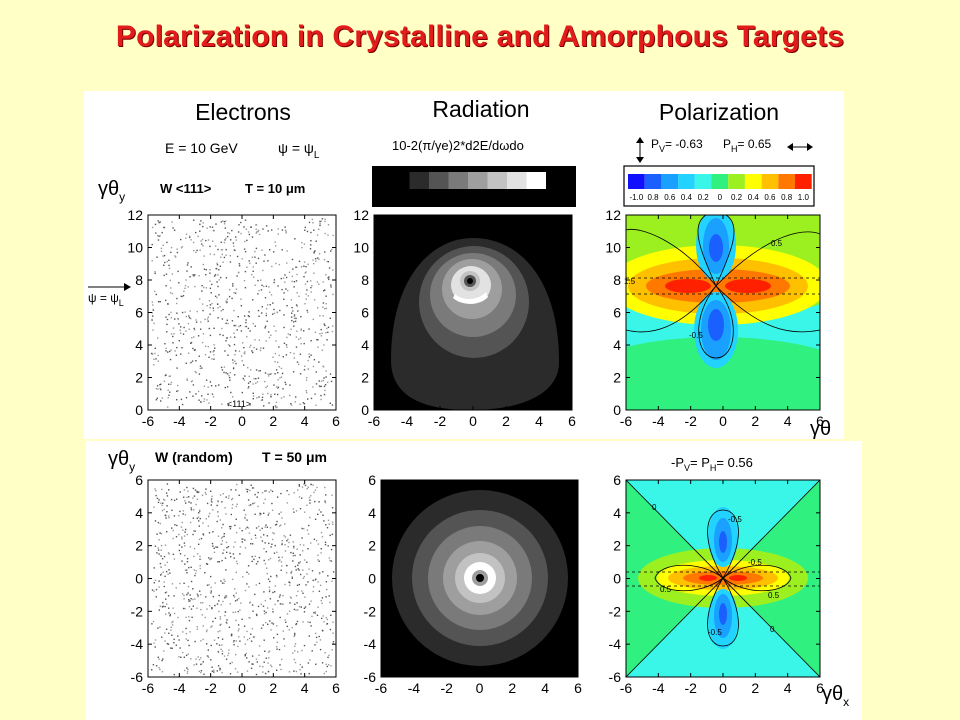  What do you see at coordinates (835, 696) in the screenshot?
I see `theta-x-symbol-bottom: γθx` at bounding box center [835, 696].